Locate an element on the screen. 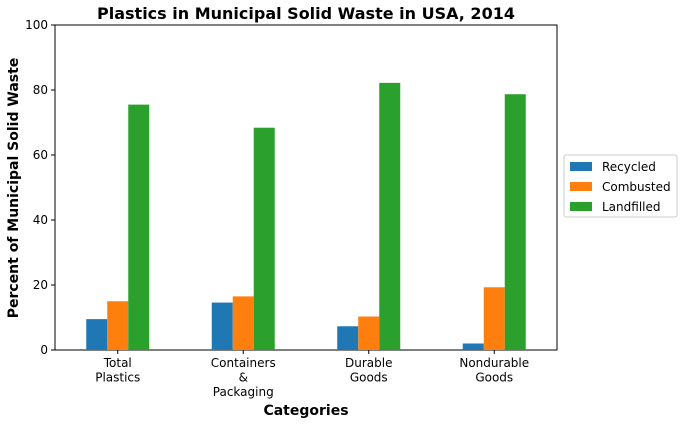  x-tick-label: Durable Goods is located at coordinates (368, 370).